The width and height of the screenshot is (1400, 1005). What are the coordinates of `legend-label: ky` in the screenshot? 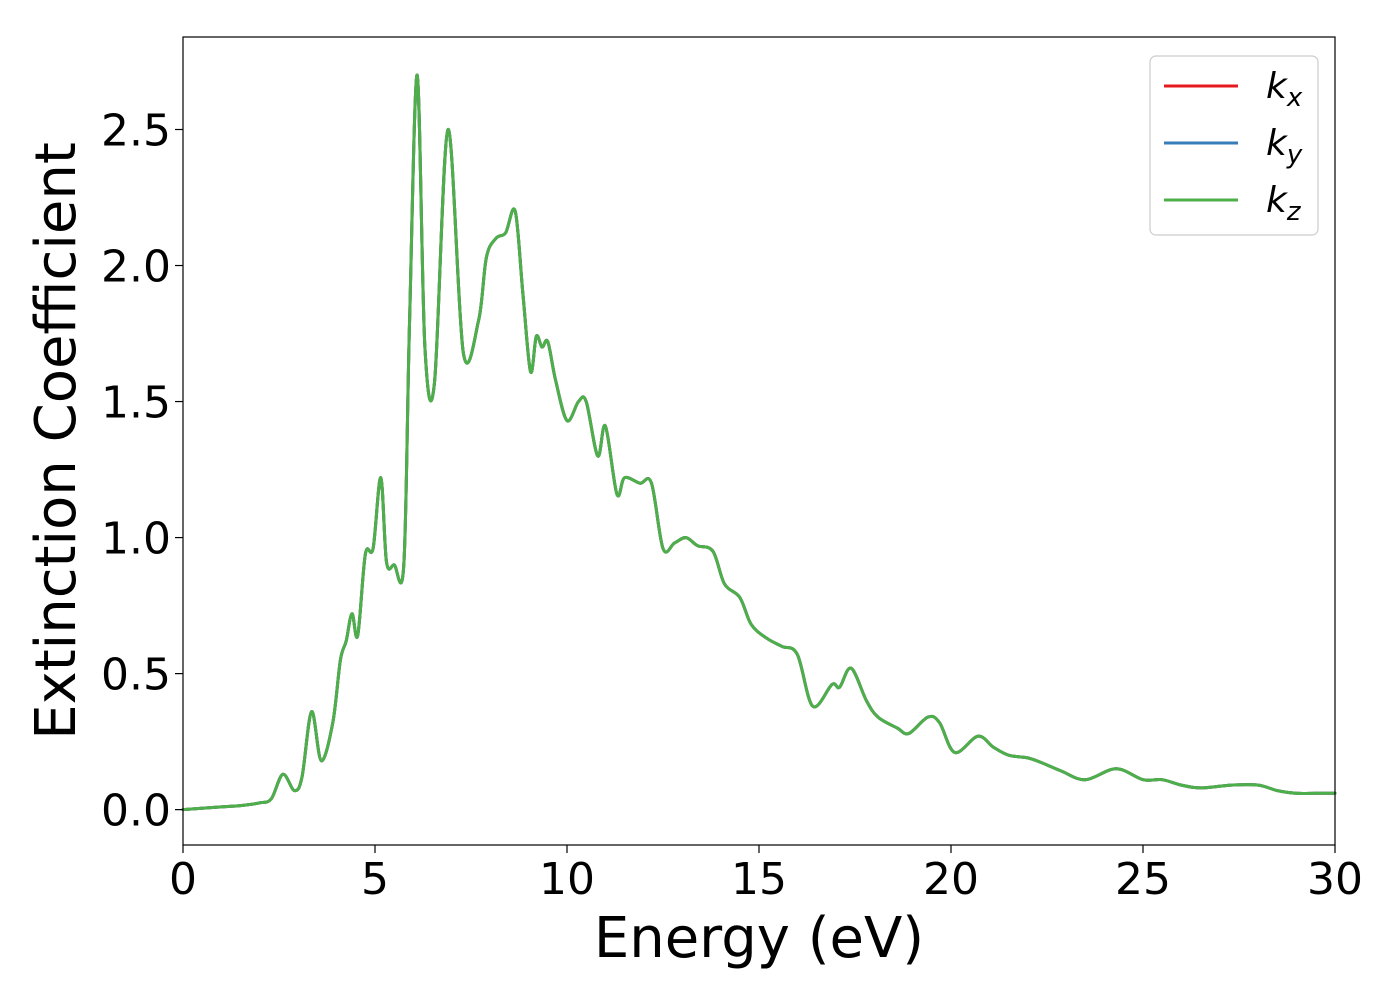 It's located at (1284, 146).